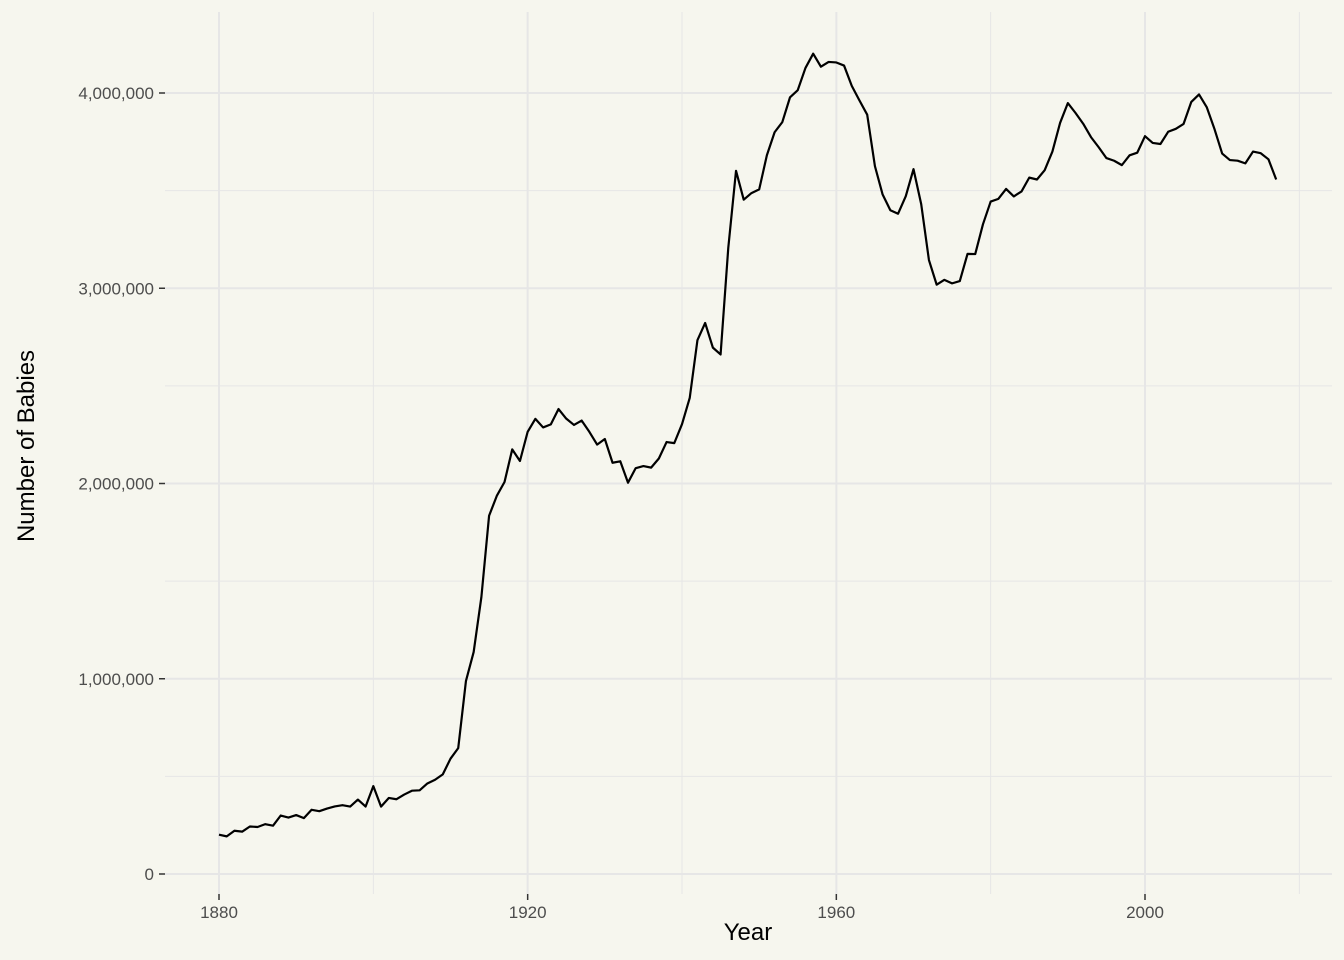 This screenshot has width=1344, height=960. Describe the element at coordinates (748, 932) in the screenshot. I see `x-axis-title: Year` at that location.